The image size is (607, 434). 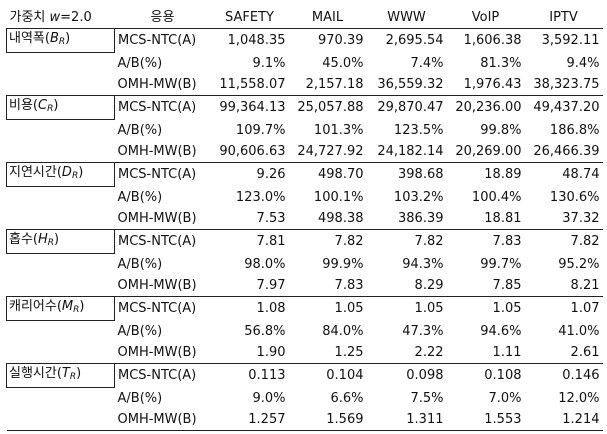 What do you see at coordinates (76, 17) in the screenshot?
I see `weight-value: =2.0` at bounding box center [76, 17].